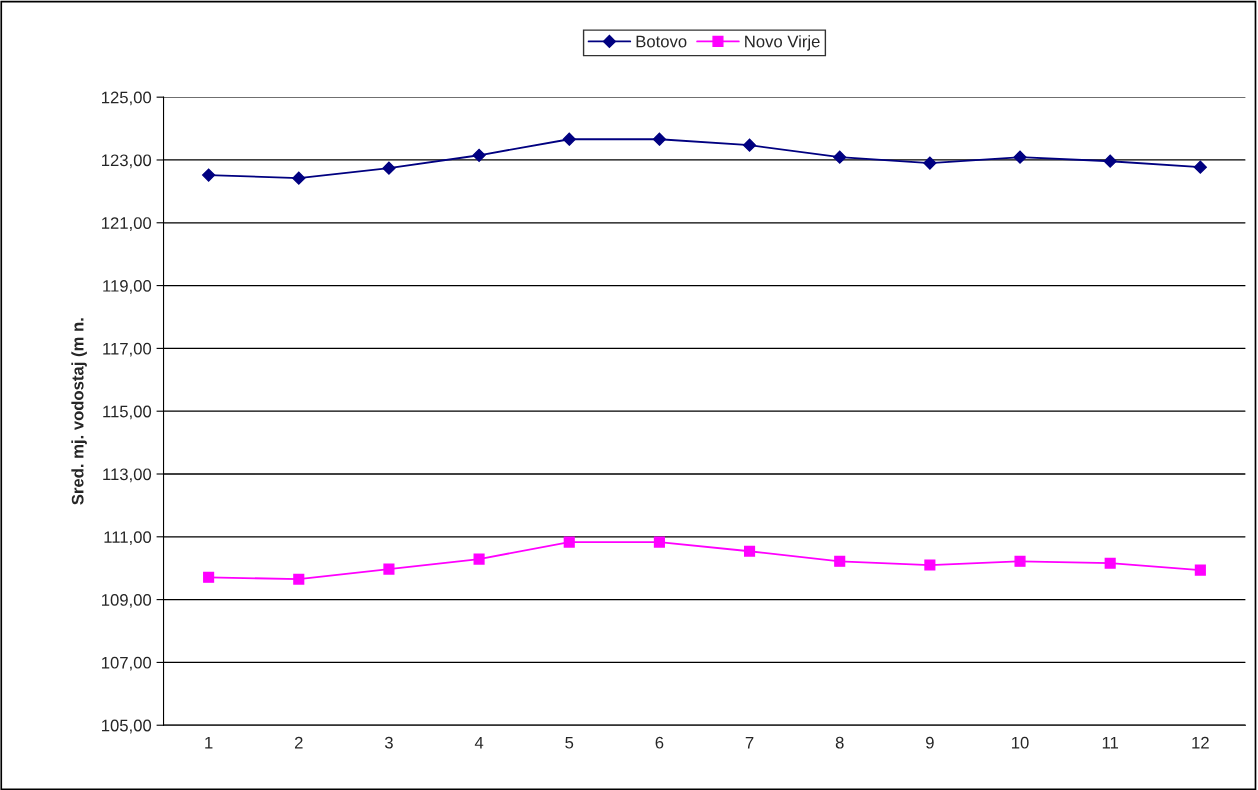 The width and height of the screenshot is (1258, 790). I want to click on y-tick-label: 105,00, so click(127, 726).